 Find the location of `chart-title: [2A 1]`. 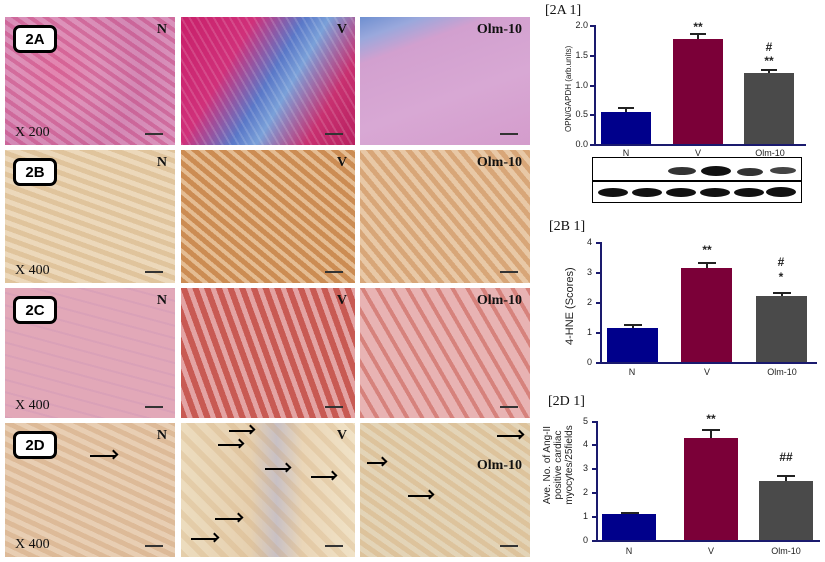

chart-title: [2A 1] is located at coordinates (563, 10).